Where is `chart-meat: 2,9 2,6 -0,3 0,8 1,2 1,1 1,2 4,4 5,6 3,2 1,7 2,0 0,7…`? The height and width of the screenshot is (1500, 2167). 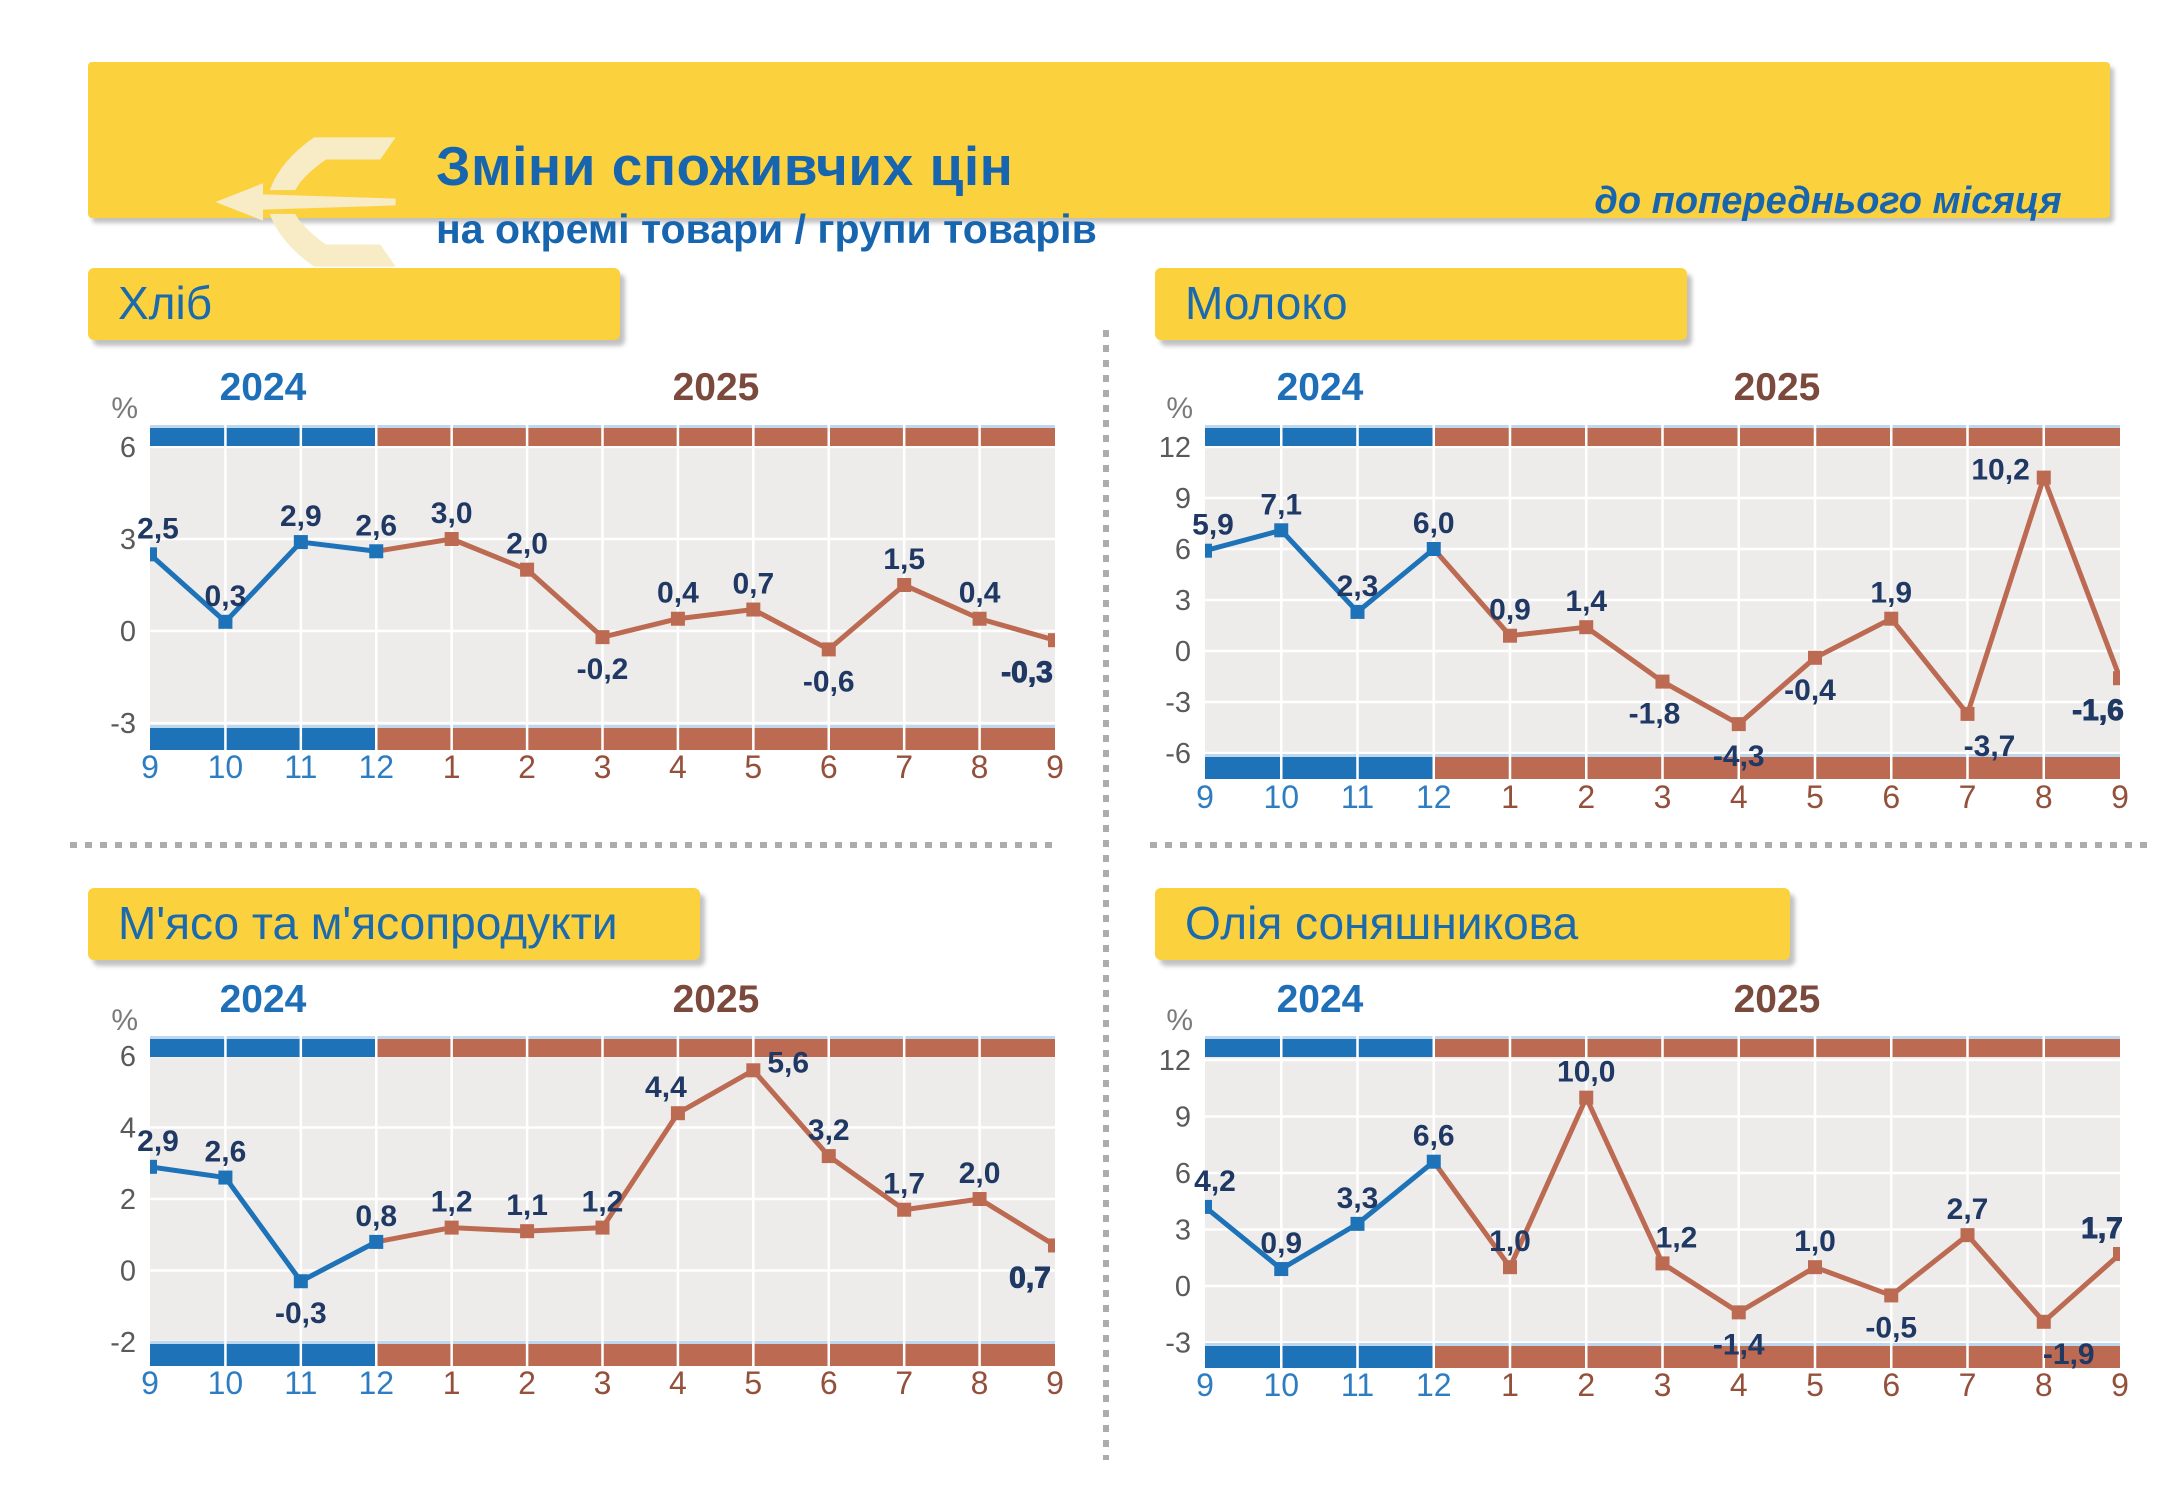 chart-meat: 2,9 2,6 -0,3 0,8 1,2 1,1 1,2 4,4 5,6 3,2 1,7 2,0 0,7… is located at coordinates (587, 1218).